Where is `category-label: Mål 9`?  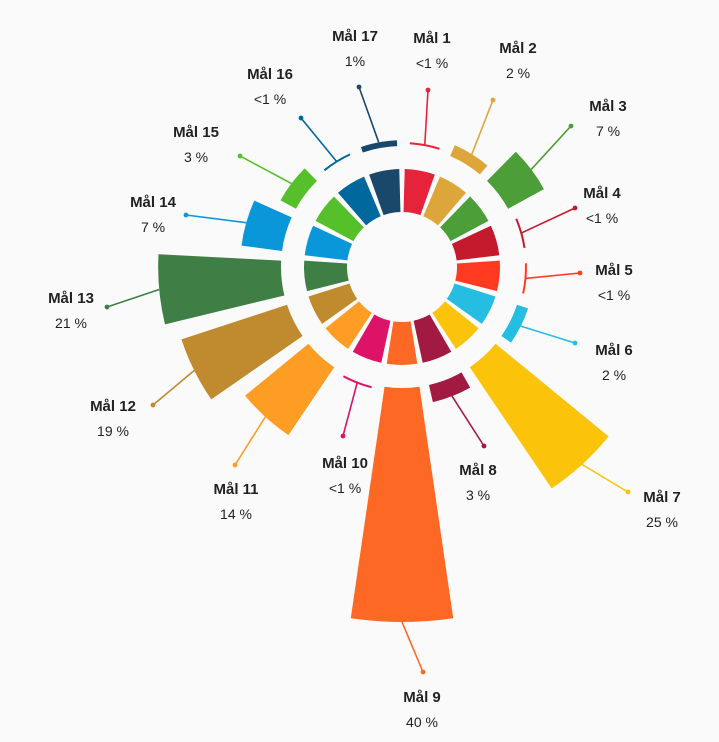
category-label: Mål 9 is located at coordinates (422, 697).